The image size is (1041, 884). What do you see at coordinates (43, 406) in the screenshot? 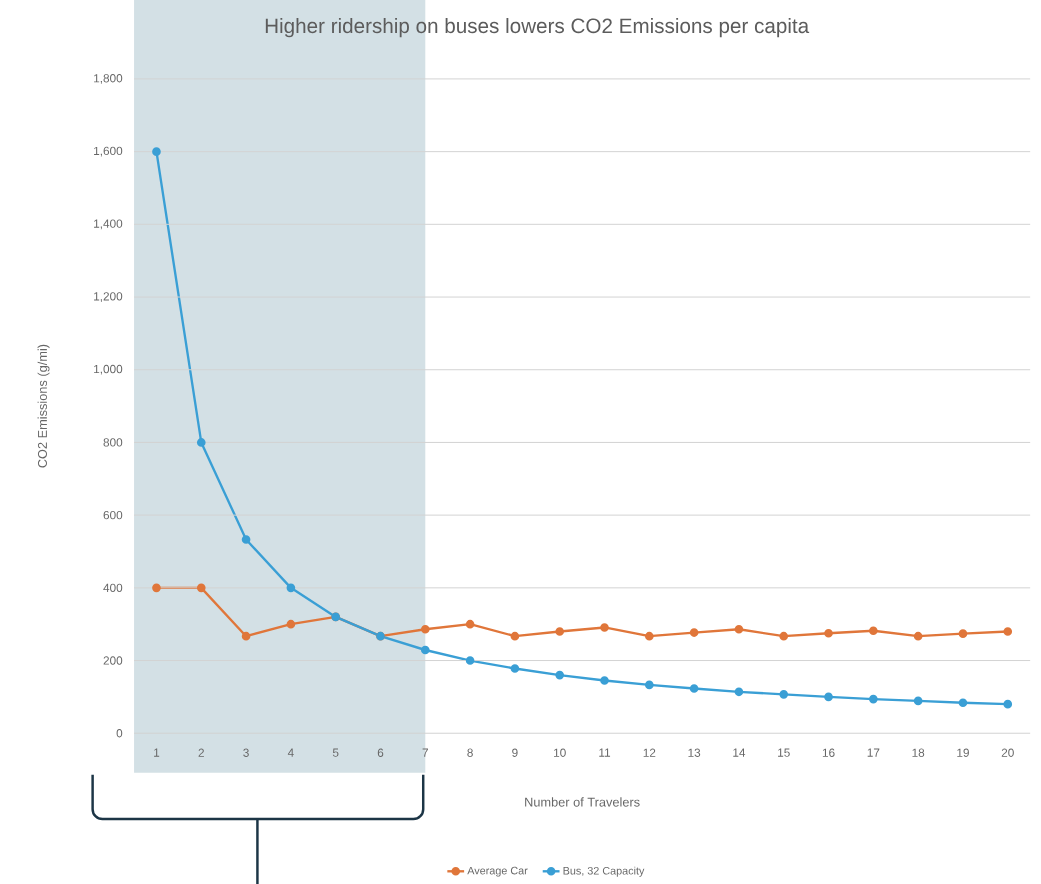
I see `y-axis-title: CO2 Emissions (g/mi)` at bounding box center [43, 406].